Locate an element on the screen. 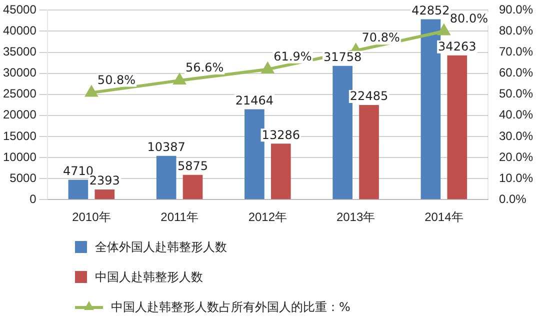  x-tick-label: 2014年 is located at coordinates (444, 217).